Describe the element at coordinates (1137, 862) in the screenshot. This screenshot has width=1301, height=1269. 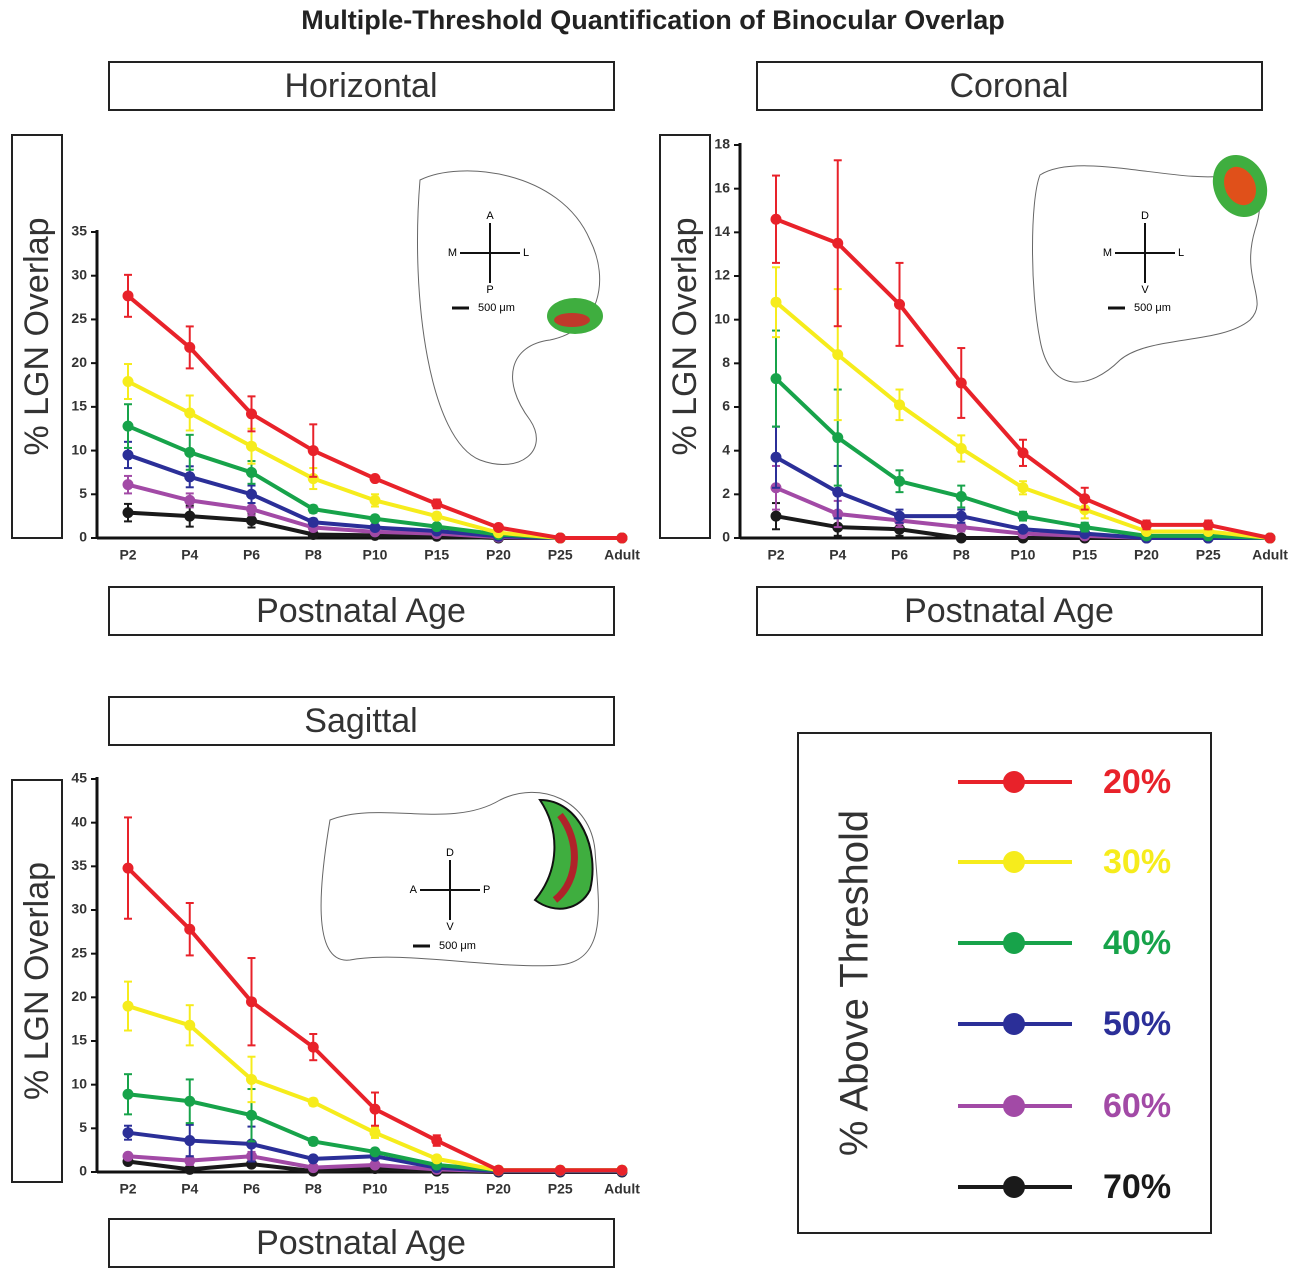
I see `legend-label: 30%` at that location.